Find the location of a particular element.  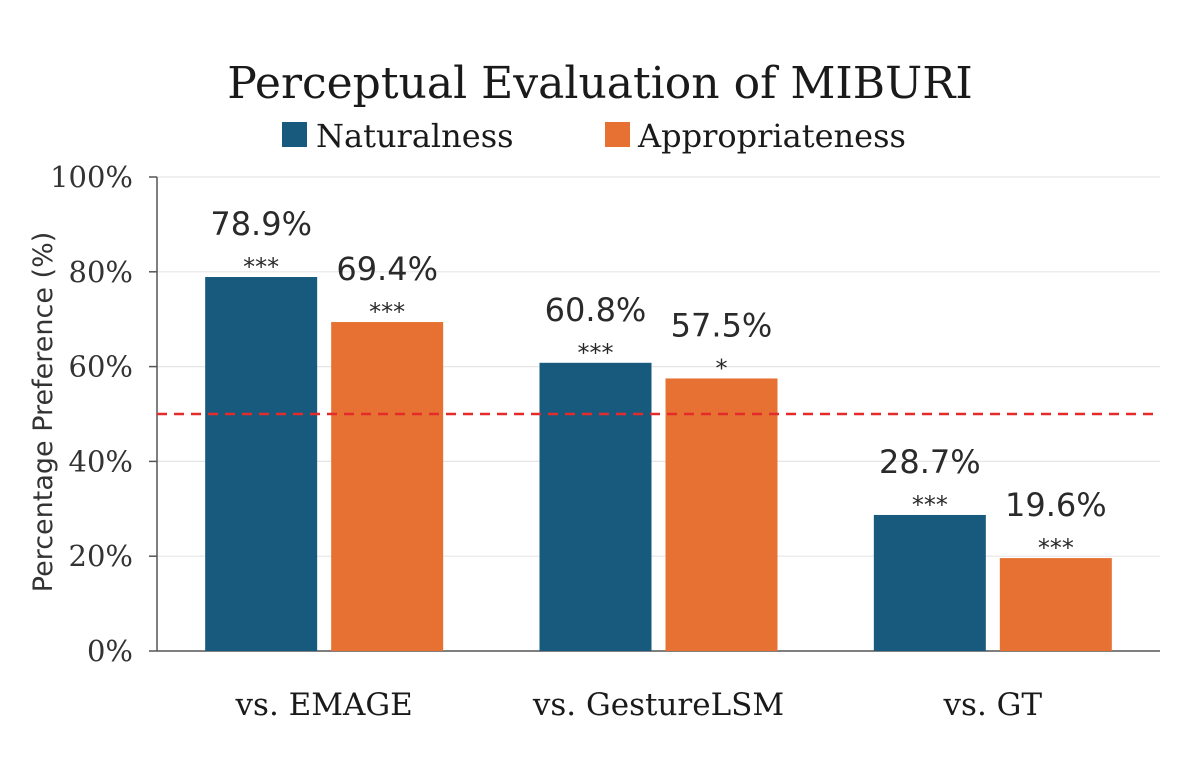

data-label-naturalness-0: 78.9% is located at coordinates (261, 224).